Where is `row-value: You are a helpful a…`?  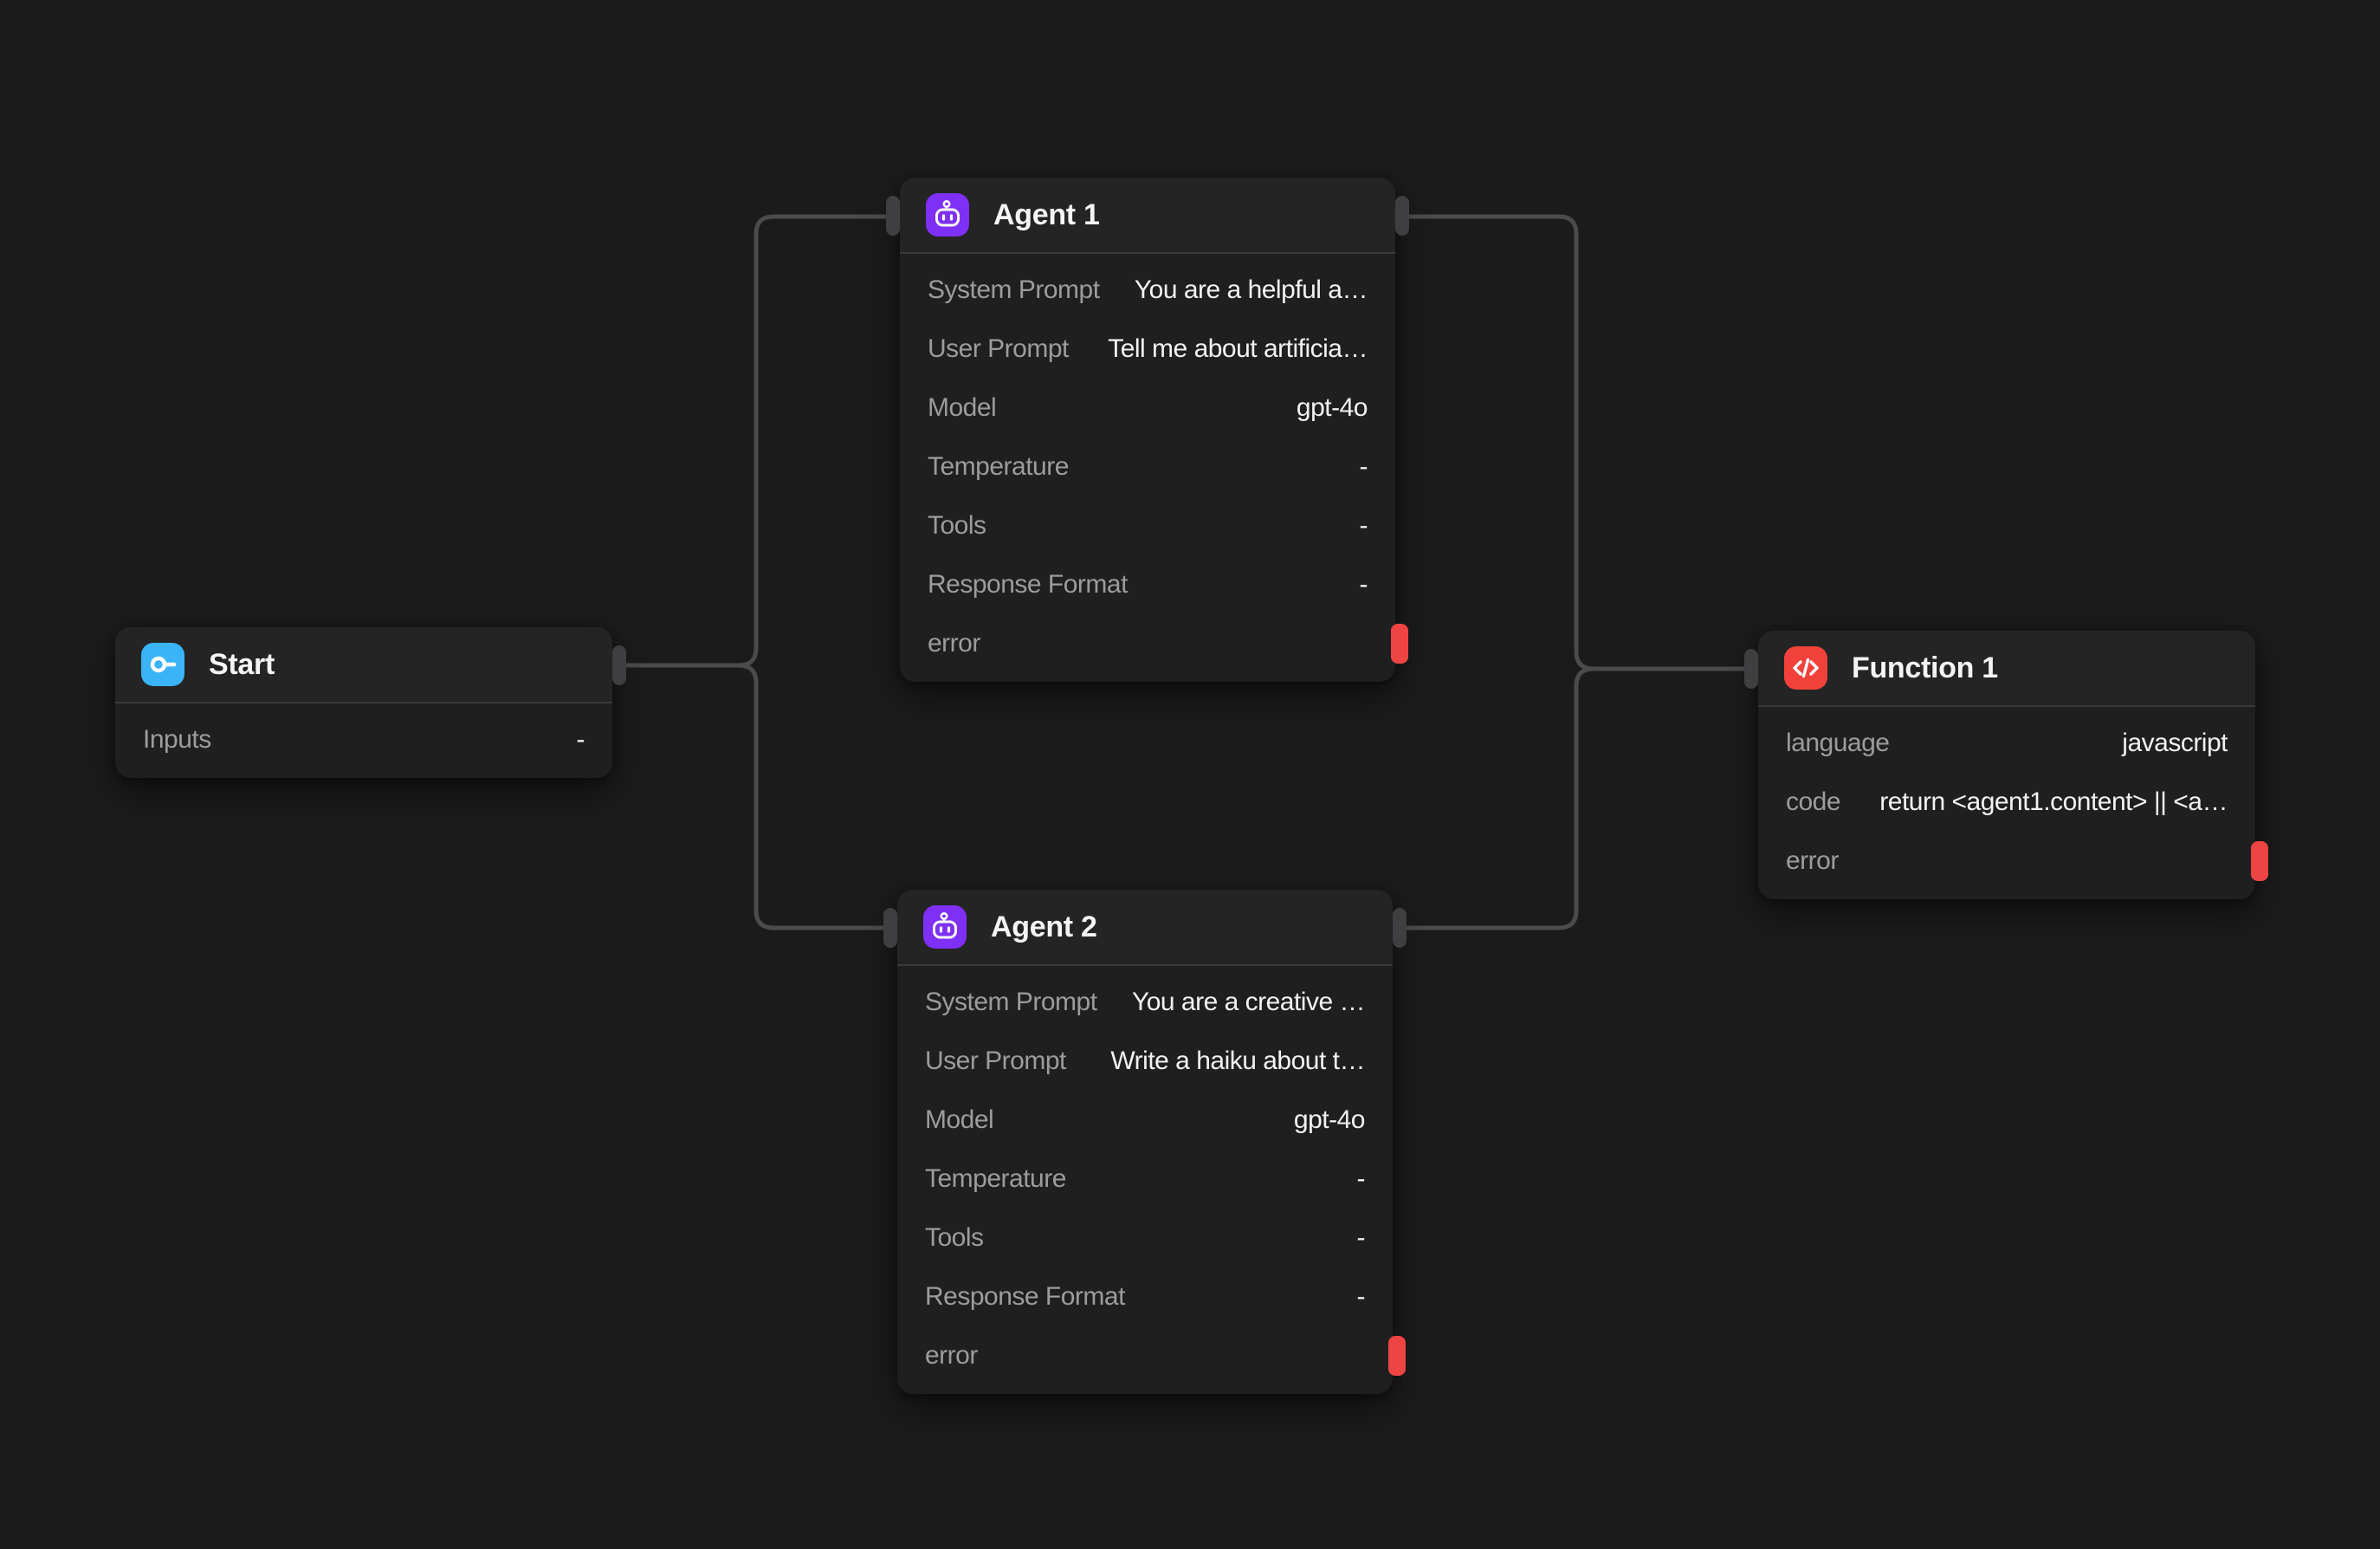 row-value: You are a helpful a… is located at coordinates (1251, 289).